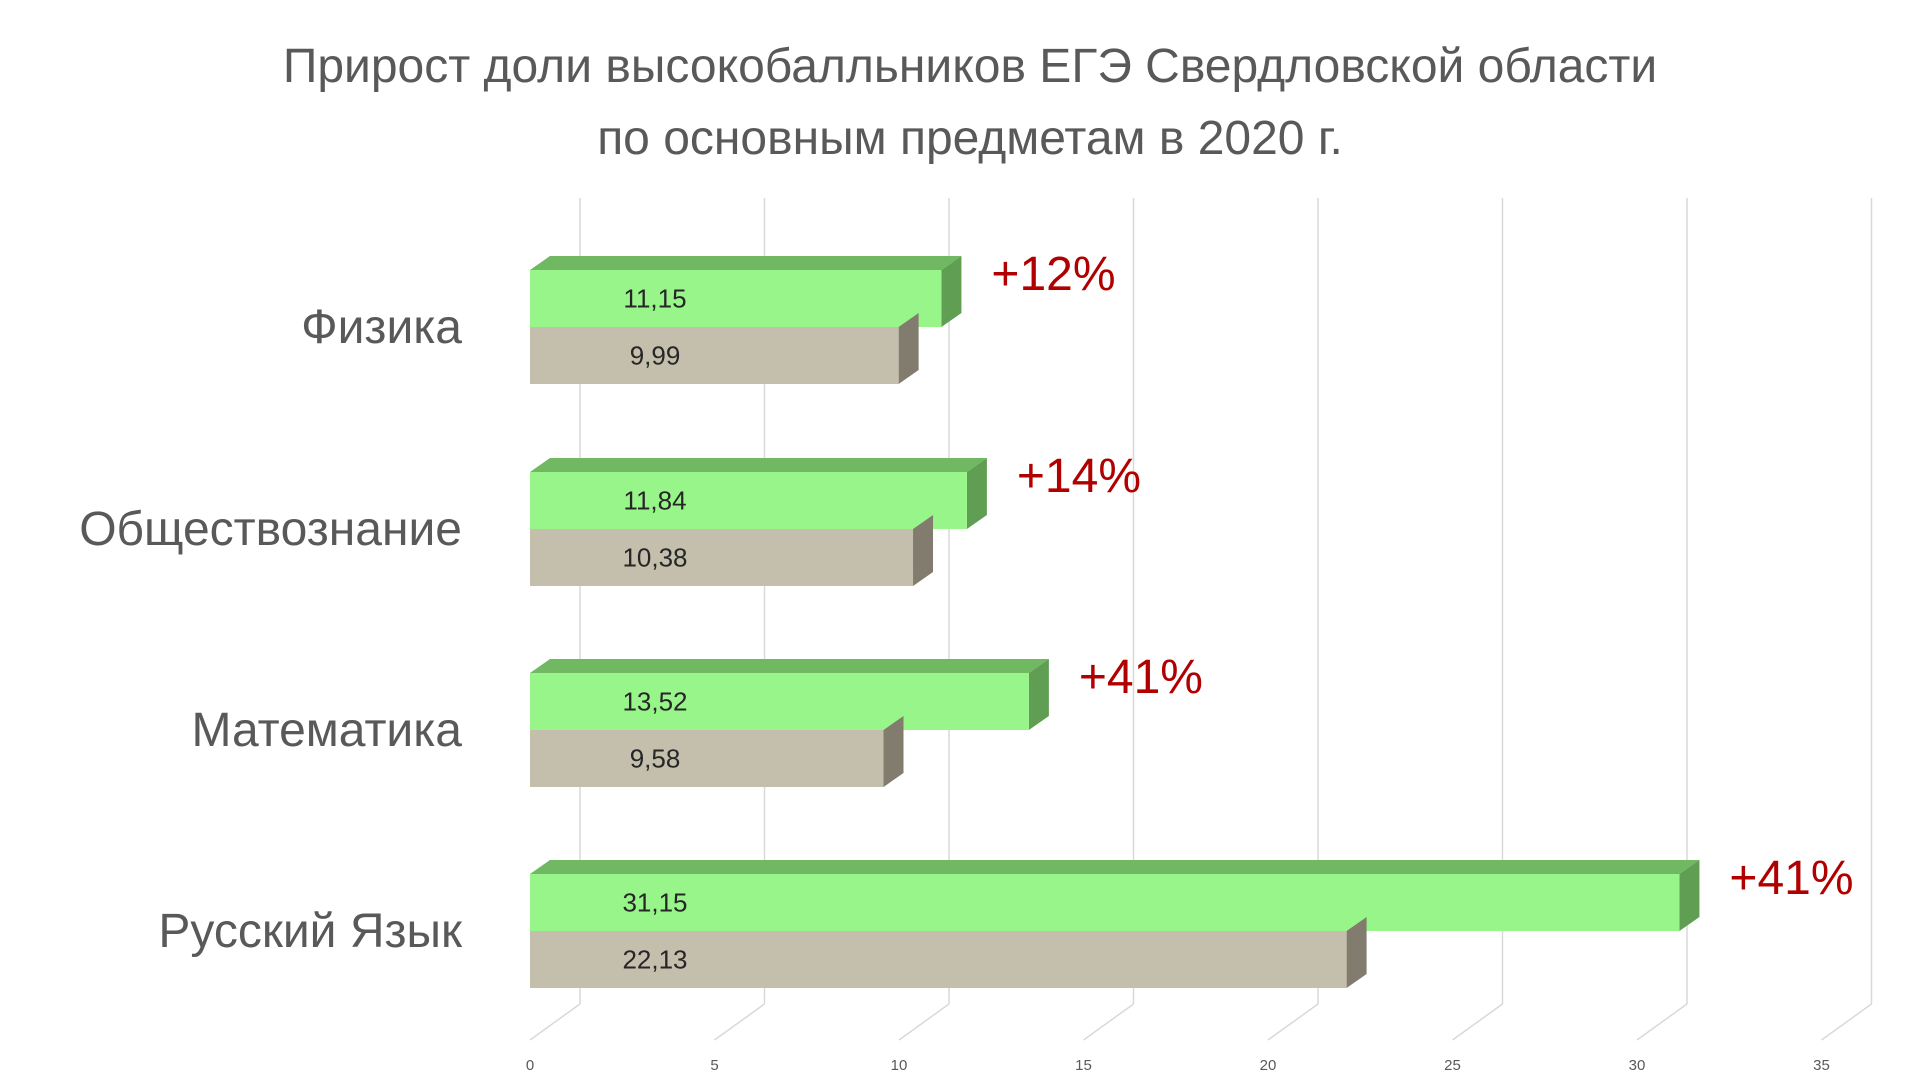 The image size is (1920, 1080). What do you see at coordinates (714, 1065) in the screenshot?
I see `x-tick-label: 5` at bounding box center [714, 1065].